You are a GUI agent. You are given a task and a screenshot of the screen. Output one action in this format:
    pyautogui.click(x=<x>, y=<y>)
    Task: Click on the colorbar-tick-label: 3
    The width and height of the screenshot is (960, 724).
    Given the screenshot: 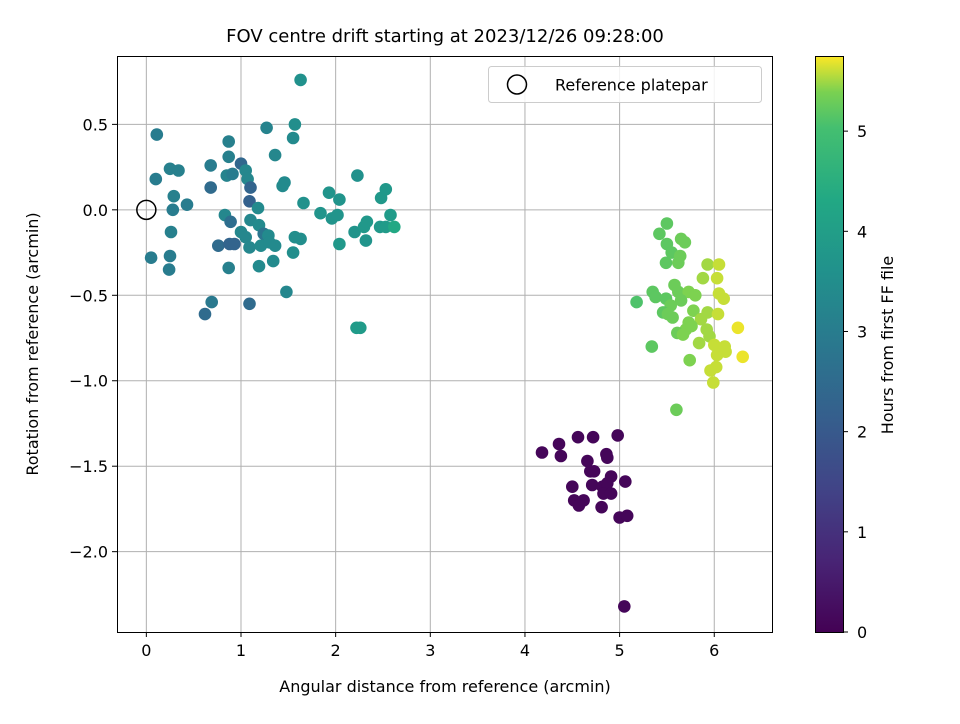 What is the action you would take?
    pyautogui.click(x=862, y=331)
    